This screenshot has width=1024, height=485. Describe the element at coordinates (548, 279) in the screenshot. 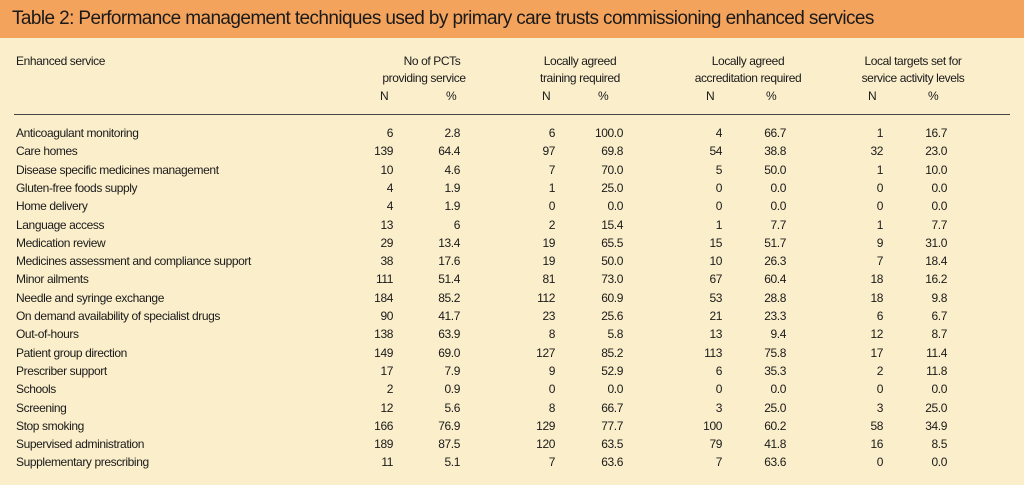

I see `cell-training-n: 81` at that location.